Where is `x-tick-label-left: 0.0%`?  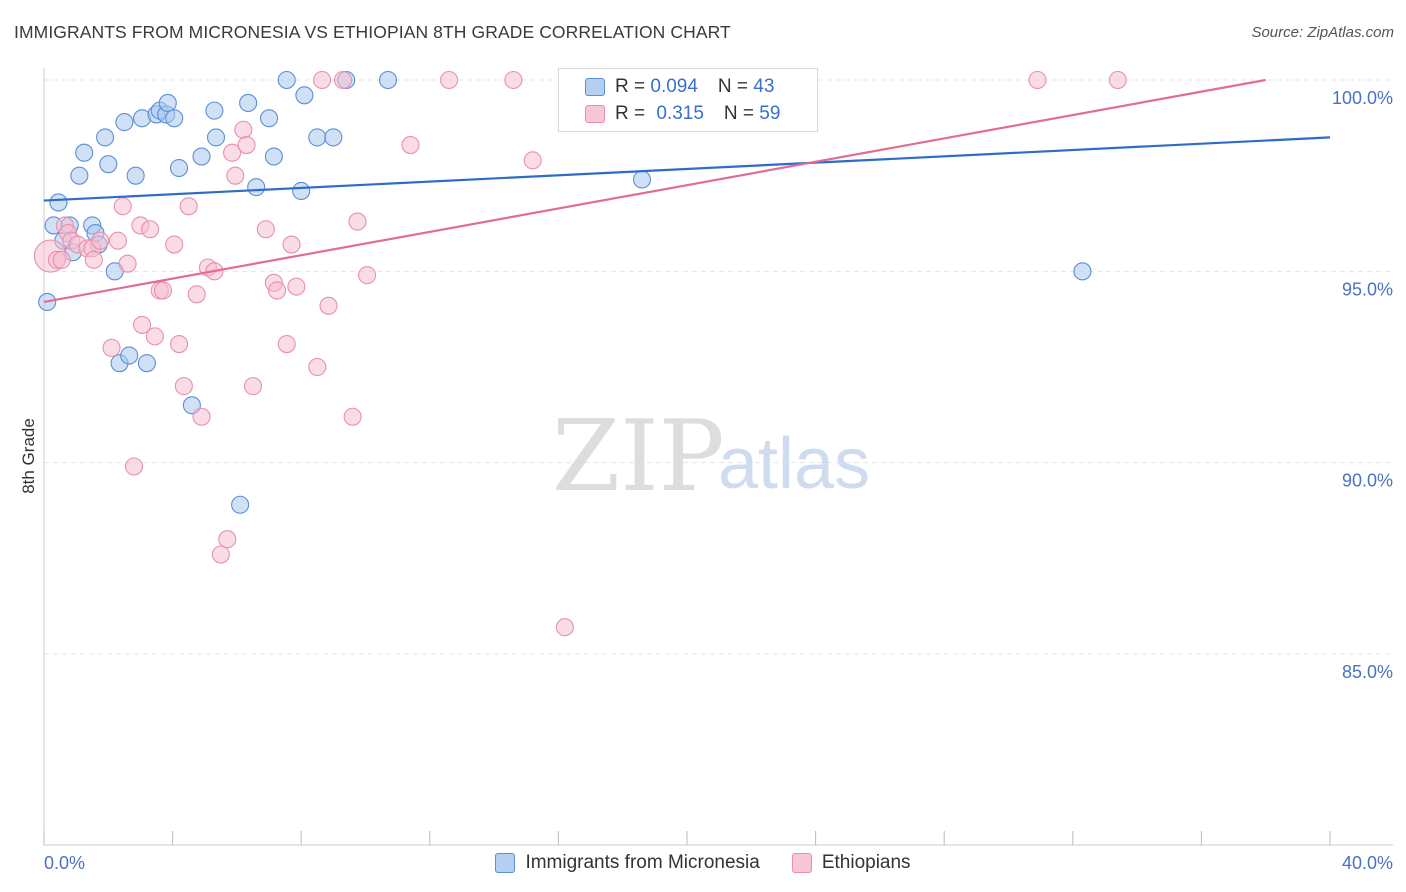
x-tick-label-left: 0.0% is located at coordinates (64, 863).